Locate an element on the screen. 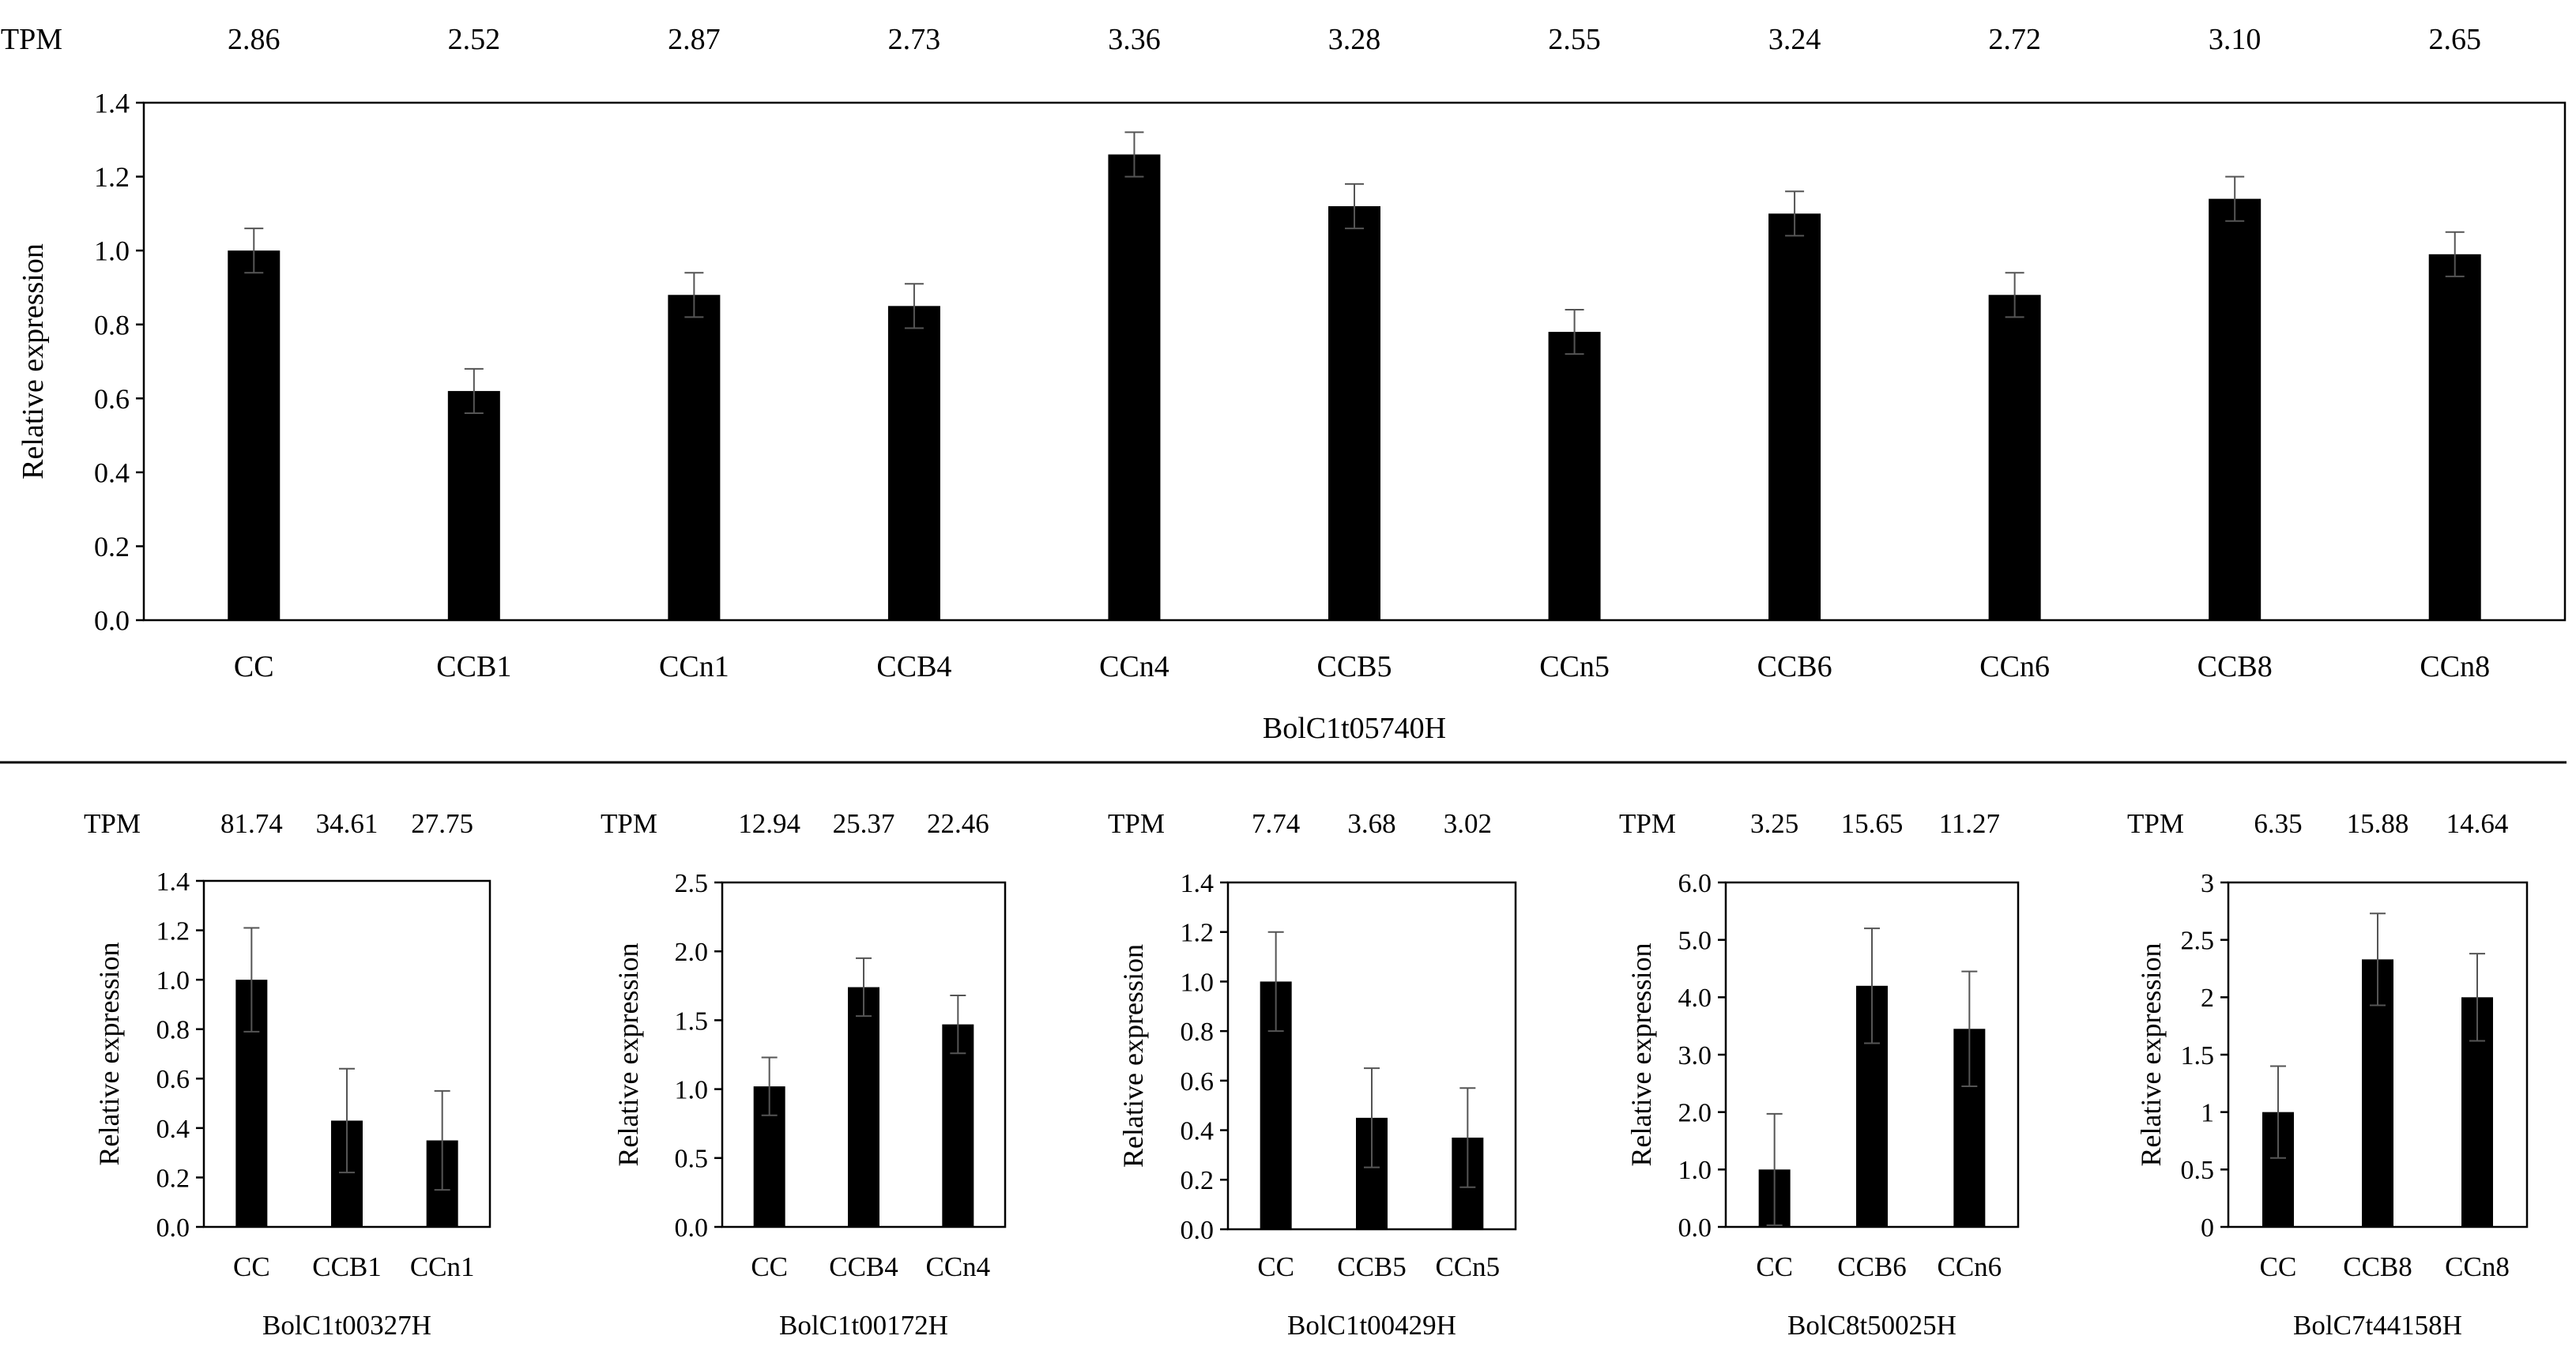 The width and height of the screenshot is (2576, 1362). tpm-value: 34.61 is located at coordinates (347, 823).